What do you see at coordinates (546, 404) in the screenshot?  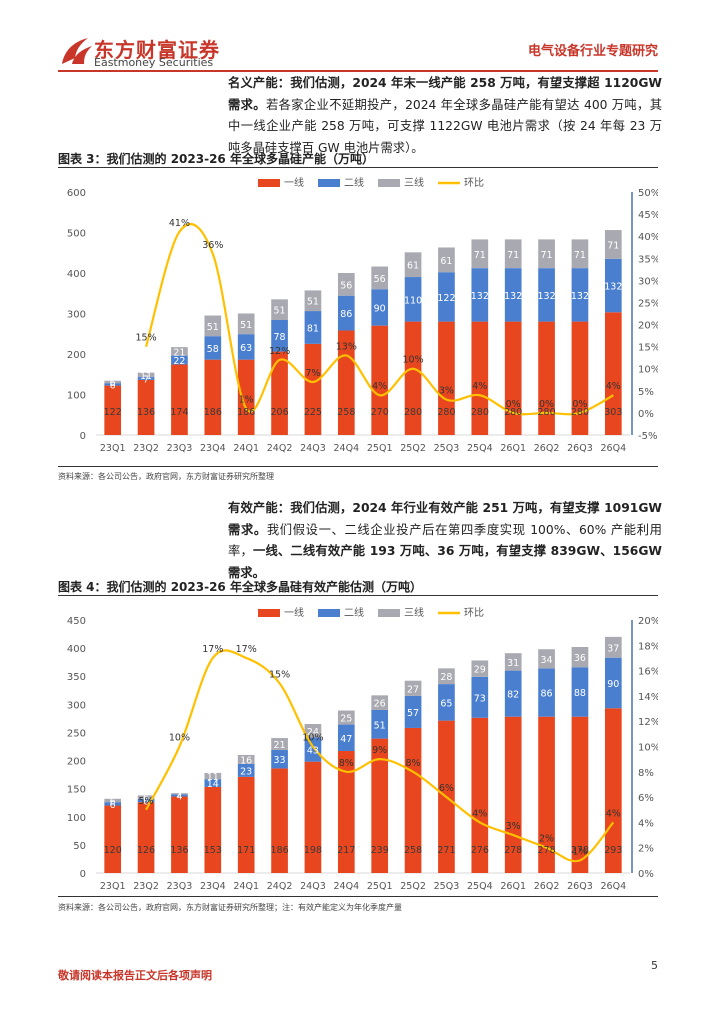 I see `data-label-mom: 0%` at bounding box center [546, 404].